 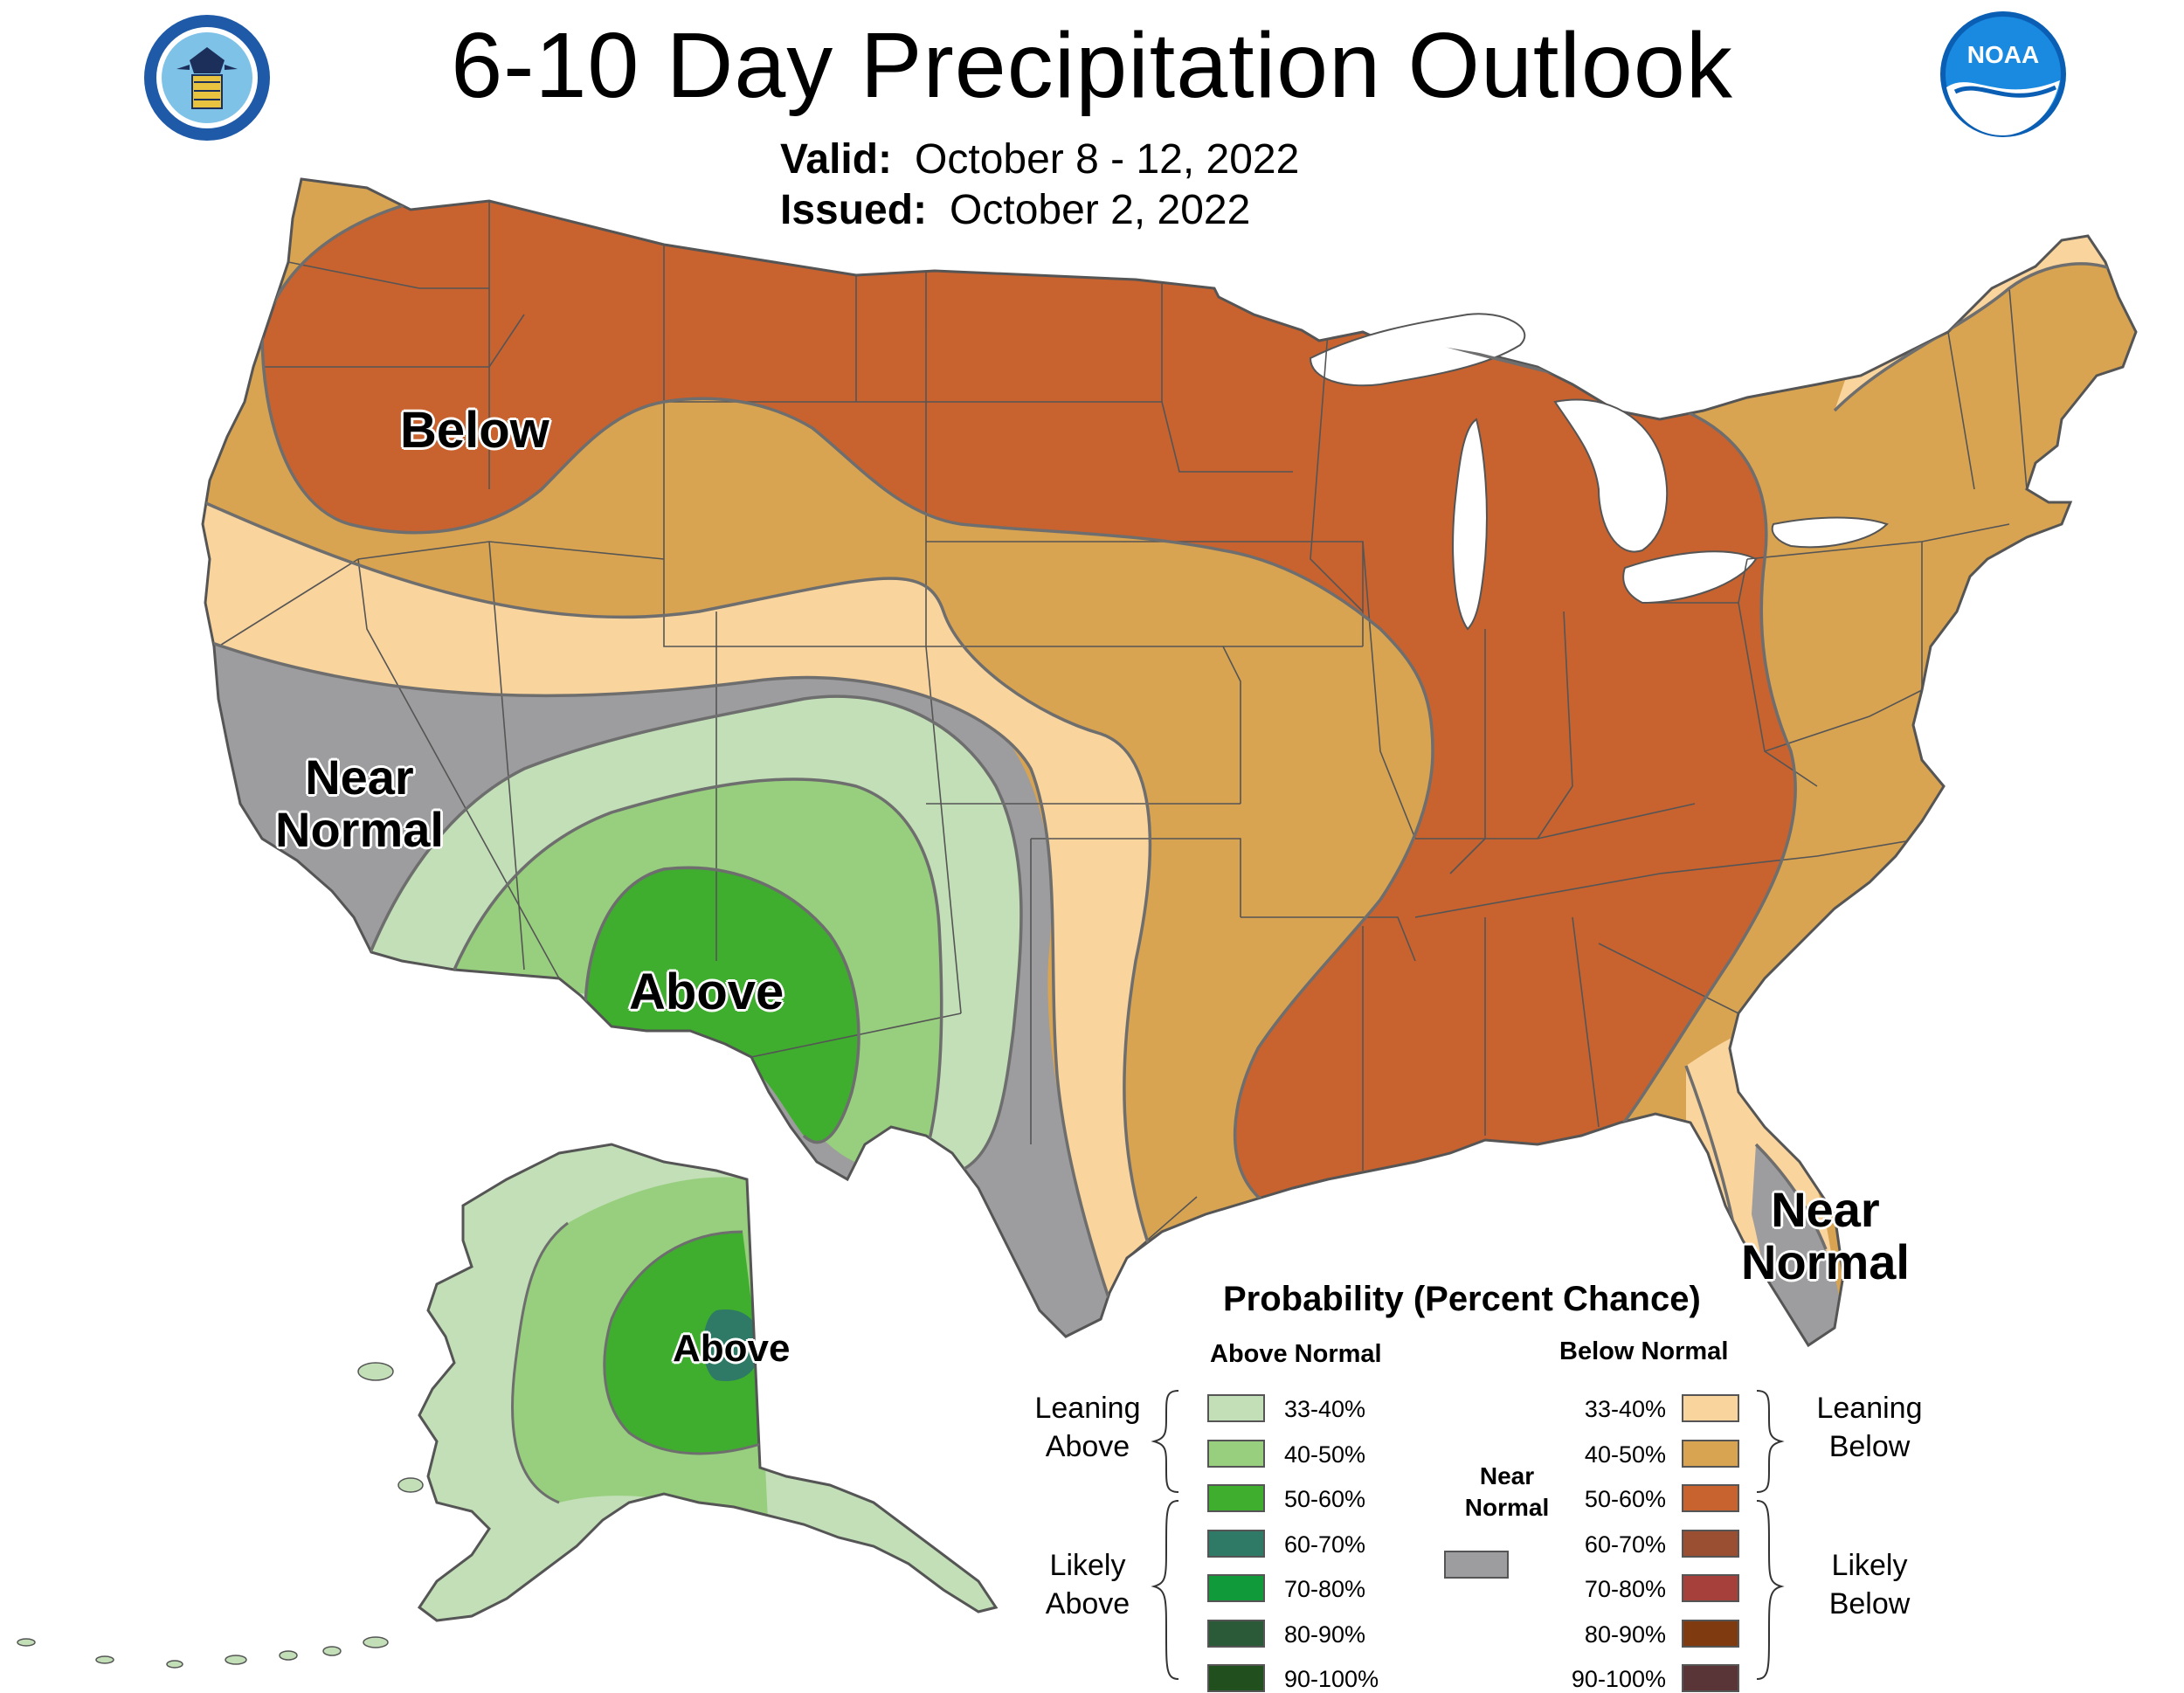 I want to click on alaska-outline, so click(x=708, y=1382).